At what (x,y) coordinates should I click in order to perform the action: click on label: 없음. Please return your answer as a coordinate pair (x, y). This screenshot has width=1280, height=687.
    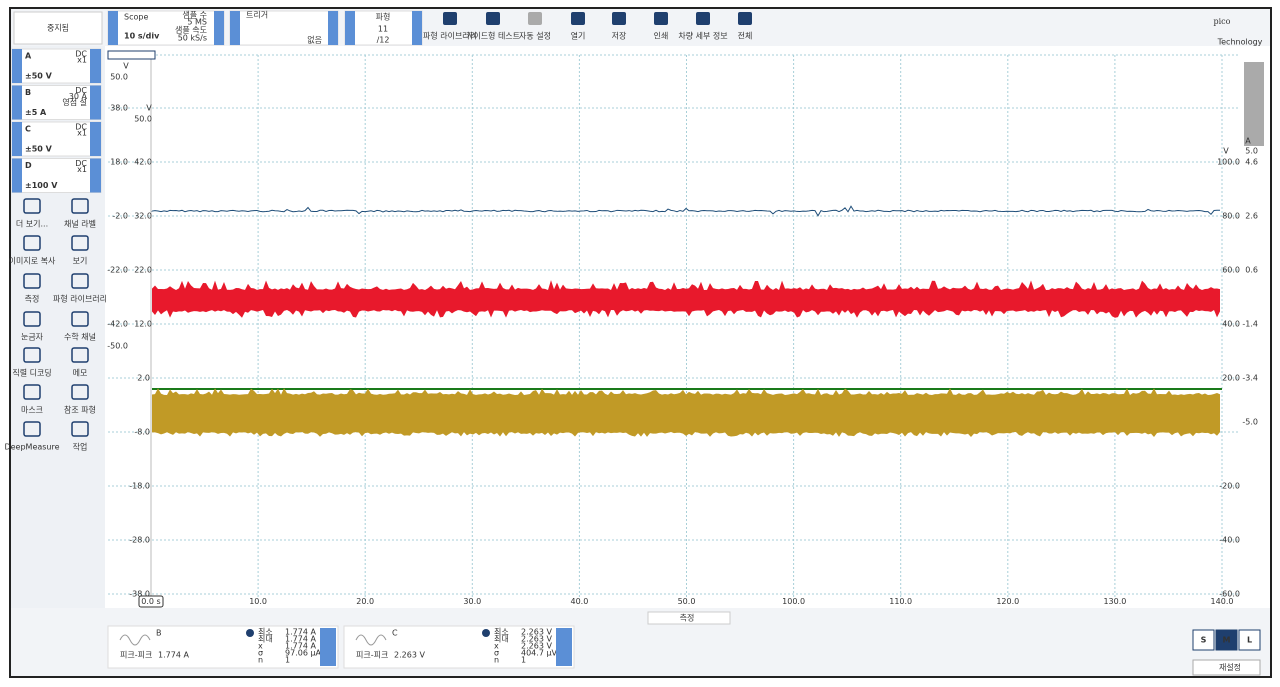
    Looking at the image, I should click on (314, 40).